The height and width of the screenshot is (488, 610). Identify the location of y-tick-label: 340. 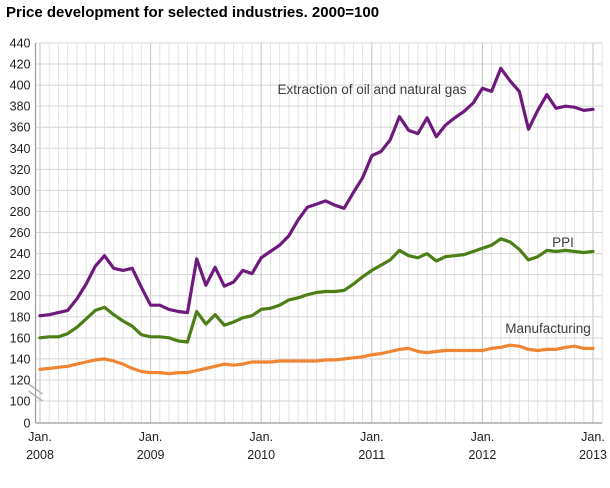
(20, 149).